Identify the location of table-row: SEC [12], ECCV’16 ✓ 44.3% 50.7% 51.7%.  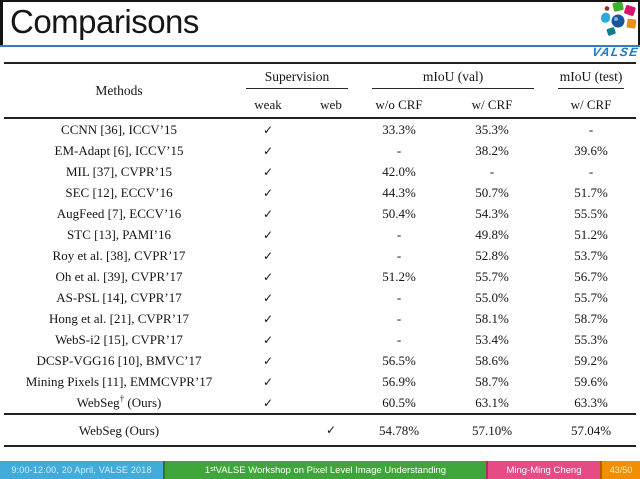
(320, 192).